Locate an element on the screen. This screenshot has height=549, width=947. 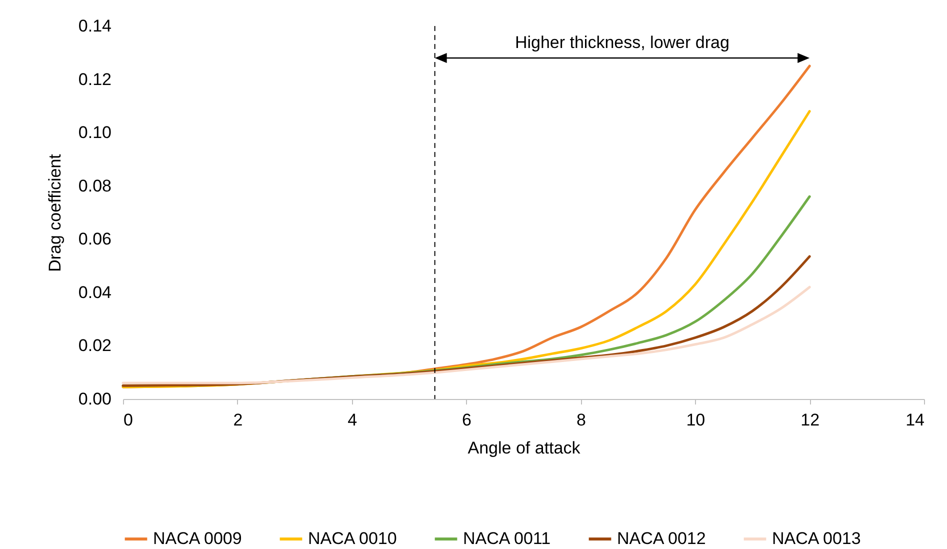
y-tick-label: 0.14 is located at coordinates (95, 26).